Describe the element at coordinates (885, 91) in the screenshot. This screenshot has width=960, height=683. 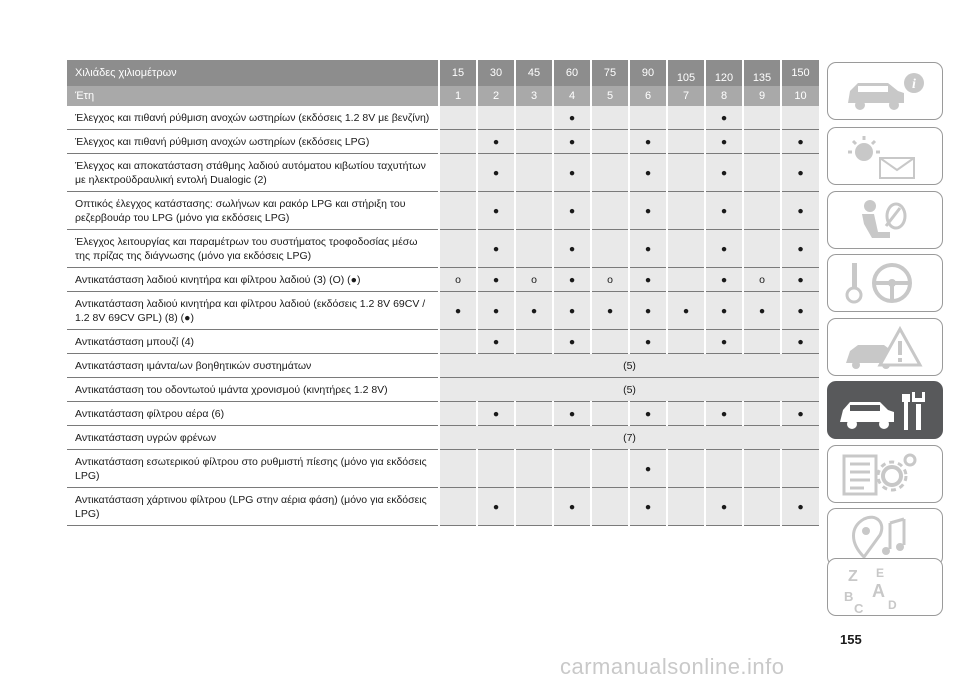
I see `side-tab-car-info: i` at that location.